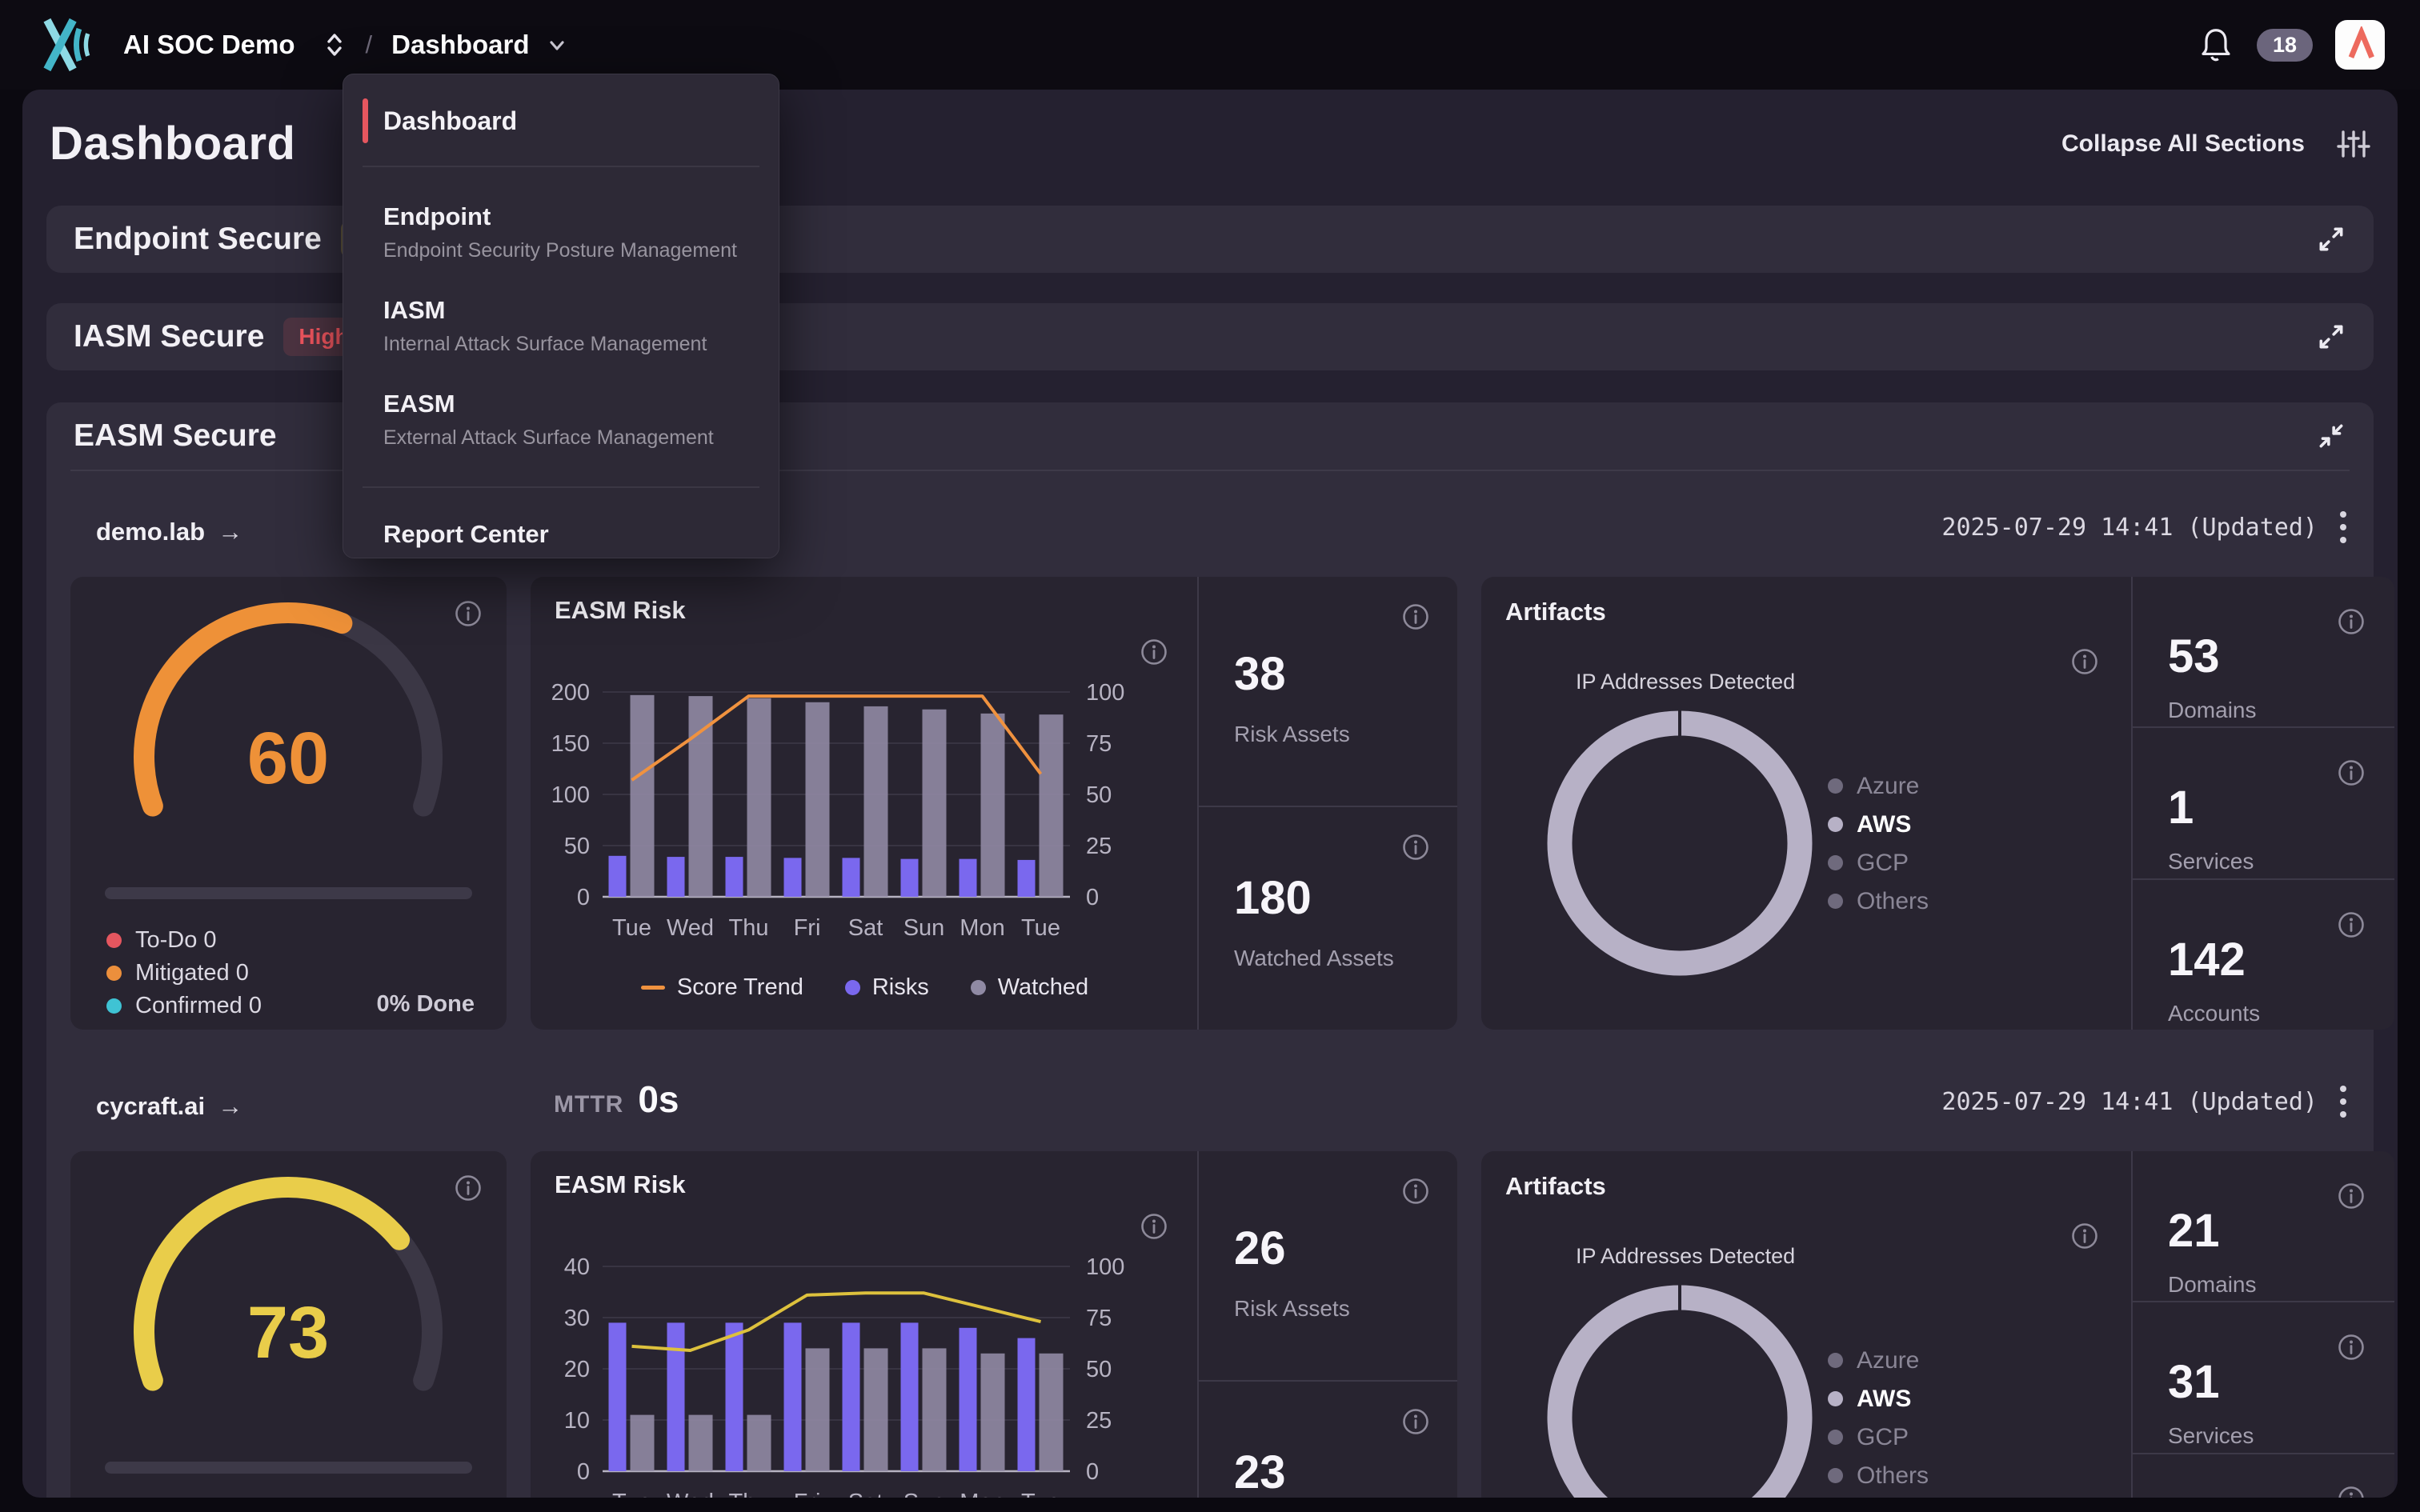  What do you see at coordinates (209, 44) in the screenshot?
I see `org-selector-label: AI SOC Demo` at bounding box center [209, 44].